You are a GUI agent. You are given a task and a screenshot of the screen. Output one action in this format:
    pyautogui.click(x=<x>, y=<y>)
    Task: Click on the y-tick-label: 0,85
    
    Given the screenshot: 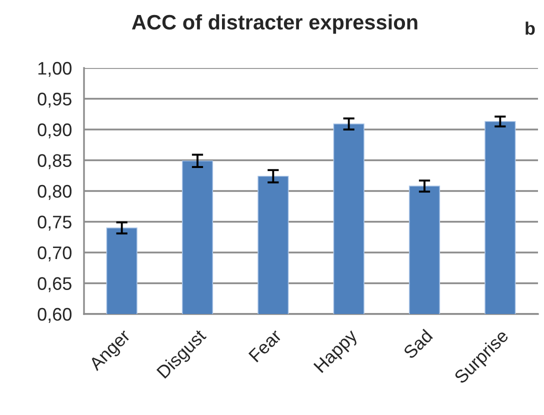 What is the action you would take?
    pyautogui.click(x=55, y=162)
    